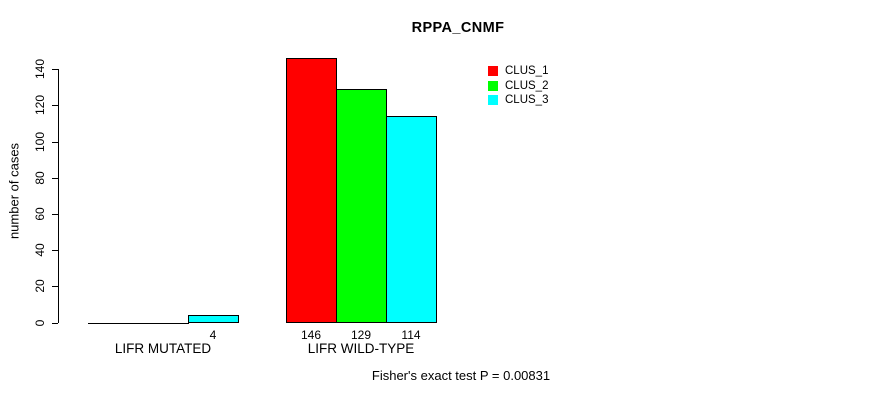 This screenshot has height=400, width=890. Describe the element at coordinates (311, 334) in the screenshot. I see `bar-value-label: 146` at that location.